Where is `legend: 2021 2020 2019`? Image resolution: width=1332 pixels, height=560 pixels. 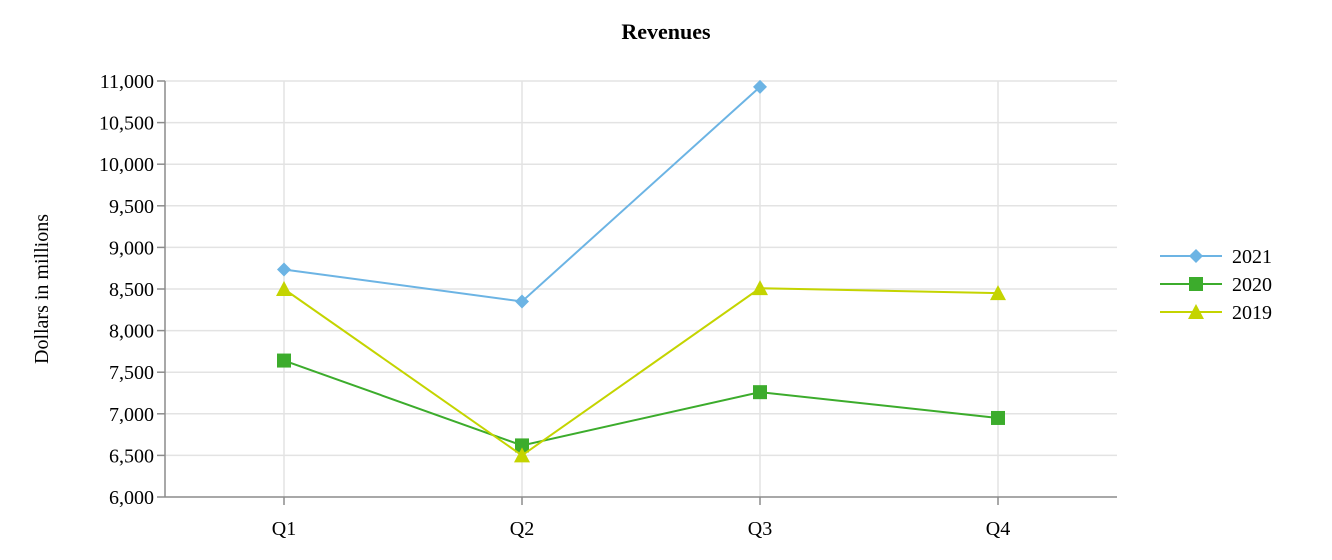
legend: 2021 2020 2019 is located at coordinates (1216, 285).